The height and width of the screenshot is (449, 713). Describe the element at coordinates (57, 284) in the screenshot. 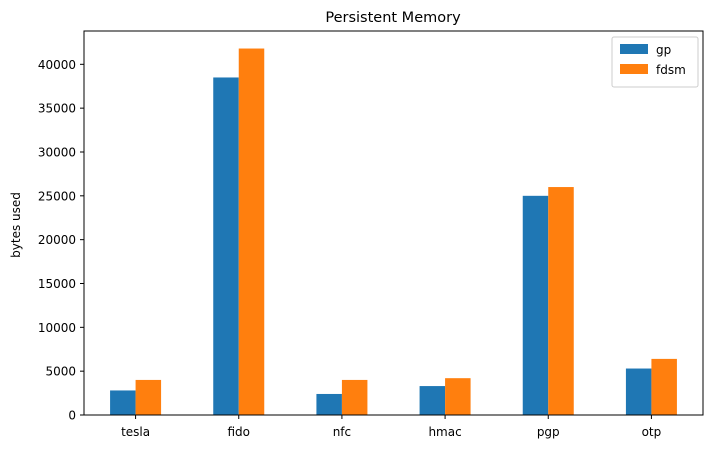

I see `y-tick-label: 15000` at that location.